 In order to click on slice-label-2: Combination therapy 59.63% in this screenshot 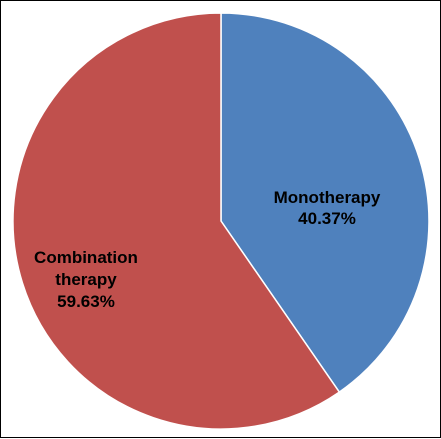, I will do `click(86, 279)`.